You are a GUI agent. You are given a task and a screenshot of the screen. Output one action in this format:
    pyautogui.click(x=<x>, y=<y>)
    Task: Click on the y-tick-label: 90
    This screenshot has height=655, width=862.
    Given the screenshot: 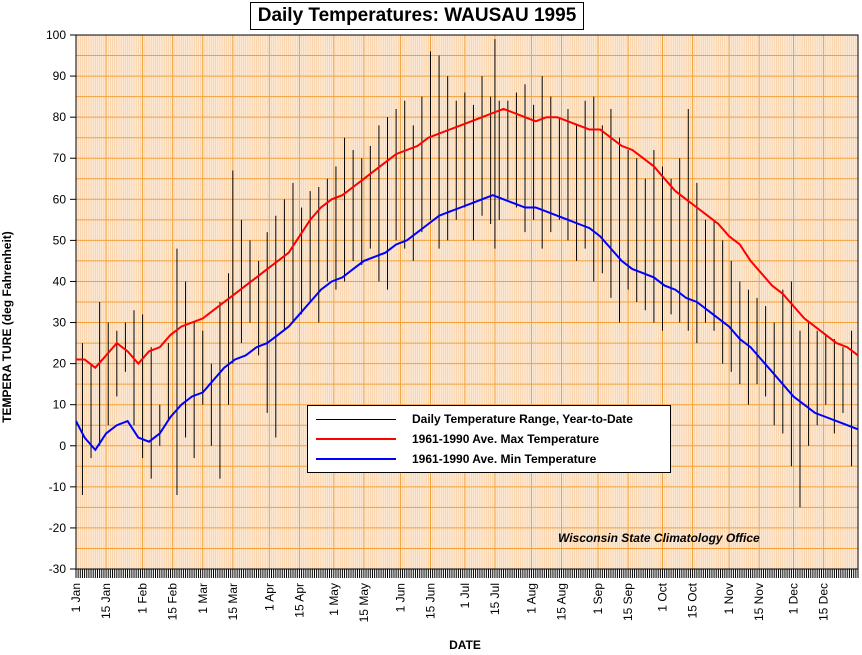 What is the action you would take?
    pyautogui.click(x=60, y=76)
    